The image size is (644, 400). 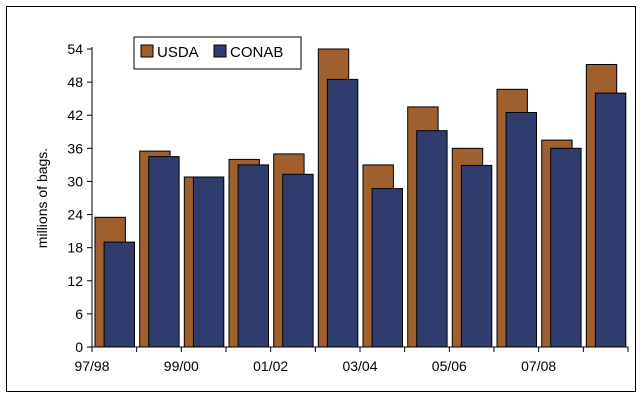 What do you see at coordinates (256, 52) in the screenshot?
I see `legend-label-conab: CONAB` at bounding box center [256, 52].